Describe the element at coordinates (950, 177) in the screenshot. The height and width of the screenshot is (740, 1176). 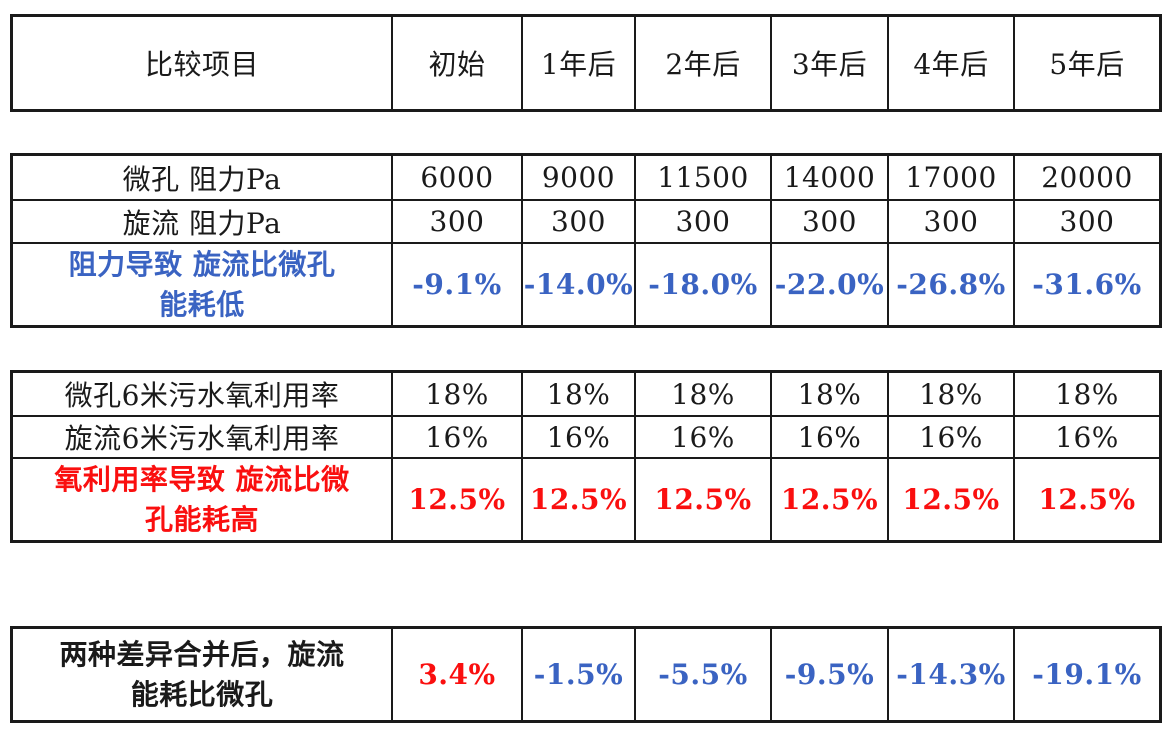
I see `micropore-resistance-value: 17000` at that location.